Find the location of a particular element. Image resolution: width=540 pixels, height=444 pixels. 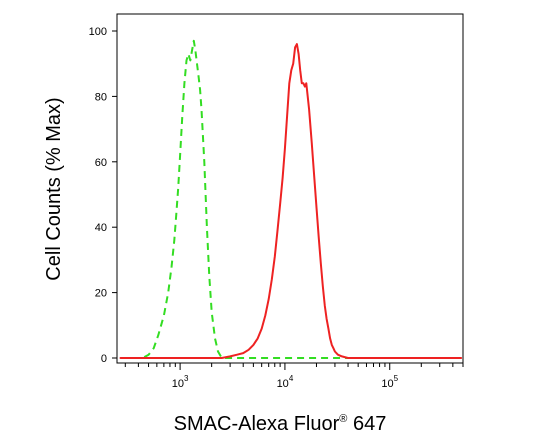

x-tick-label: 10³ is located at coordinates (180, 382).